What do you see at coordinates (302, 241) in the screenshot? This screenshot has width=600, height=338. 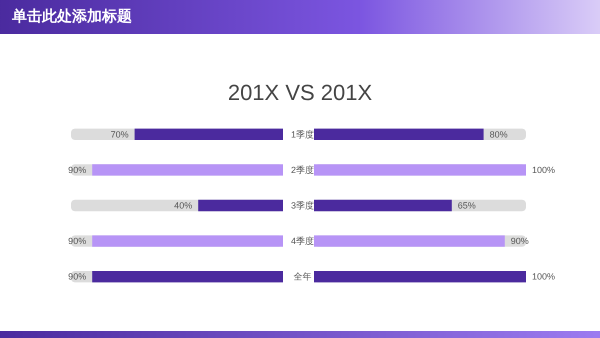 I see `y-tick-label: 4季度` at bounding box center [302, 241].